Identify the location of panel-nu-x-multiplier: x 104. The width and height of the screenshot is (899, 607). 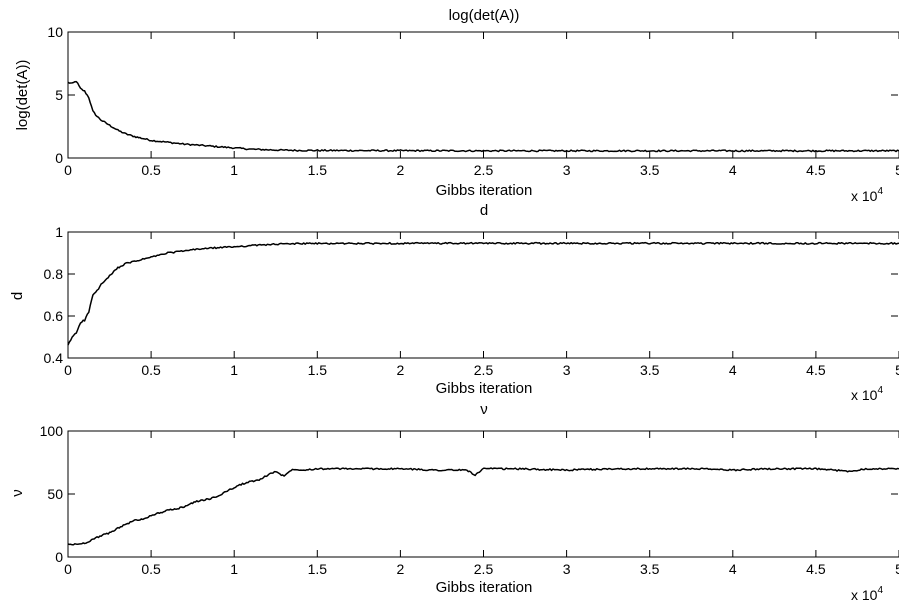
(867, 594).